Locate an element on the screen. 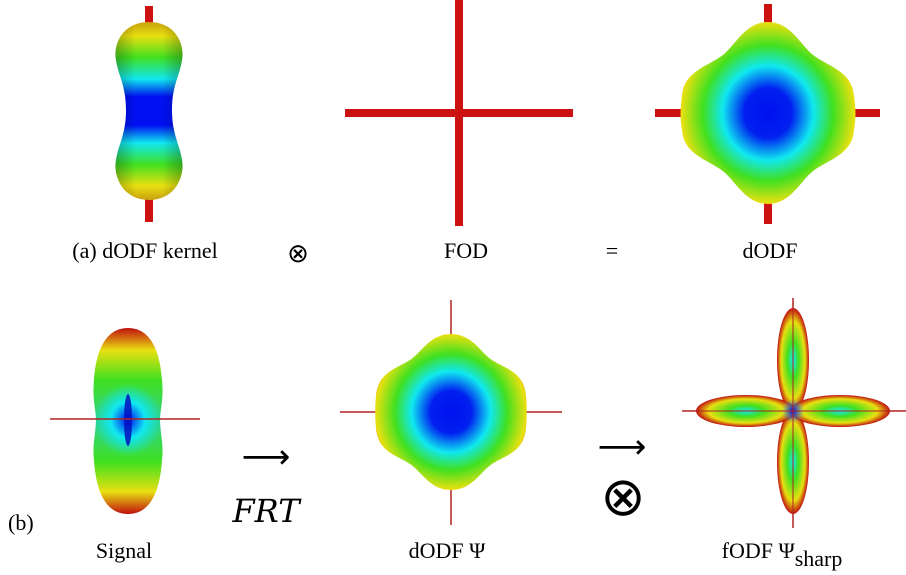 The image size is (906, 575). label-dodf-psi: dODF Ψ is located at coordinates (448, 550).